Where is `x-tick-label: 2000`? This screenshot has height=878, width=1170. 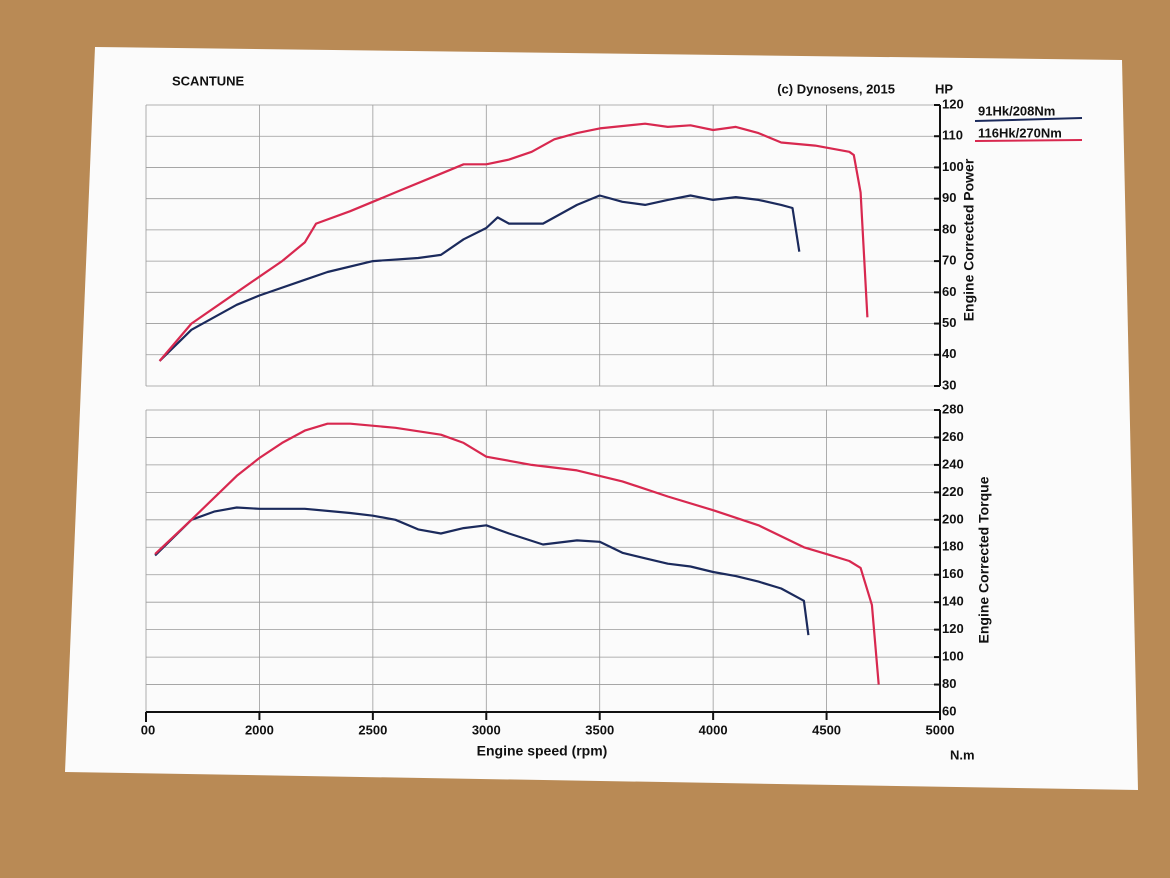
x-tick-label: 2000 is located at coordinates (259, 729).